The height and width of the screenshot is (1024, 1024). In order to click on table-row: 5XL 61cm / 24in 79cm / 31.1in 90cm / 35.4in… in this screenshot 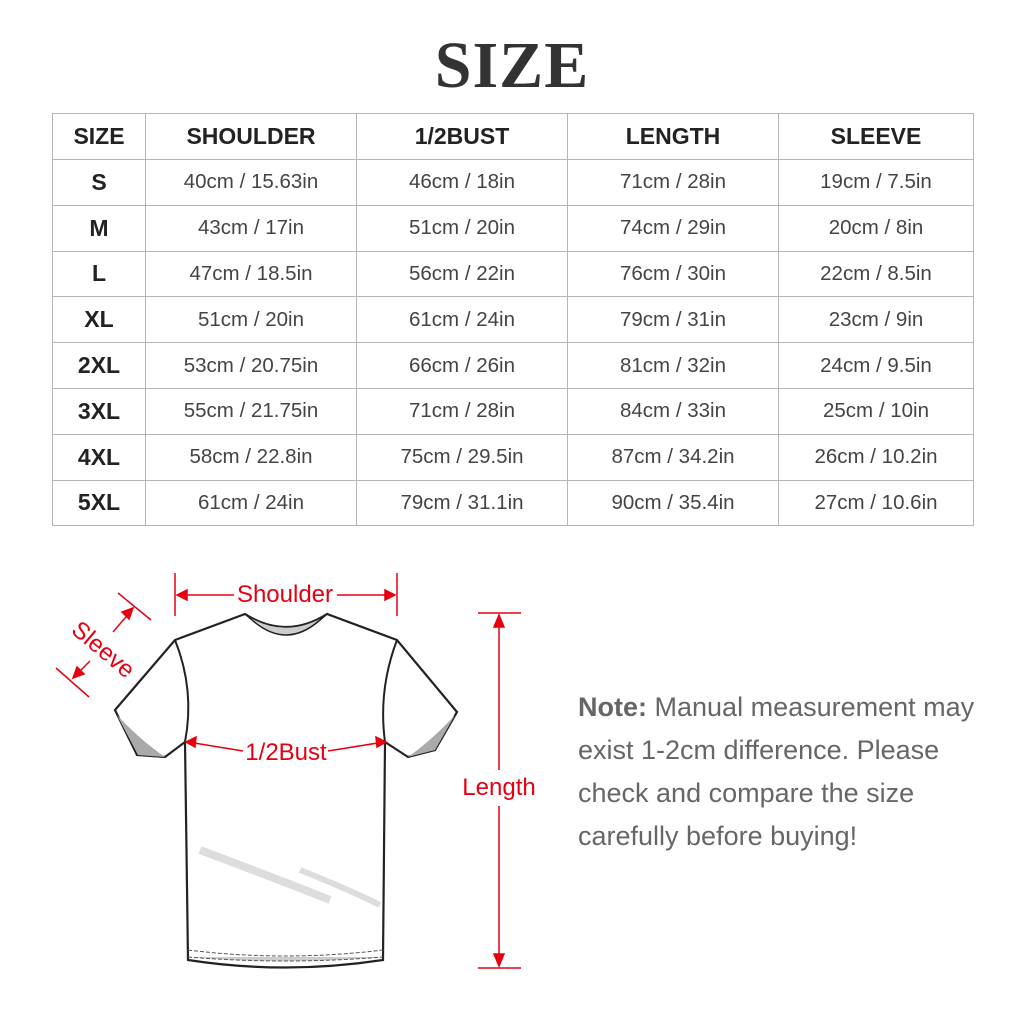, I will do `click(513, 503)`.